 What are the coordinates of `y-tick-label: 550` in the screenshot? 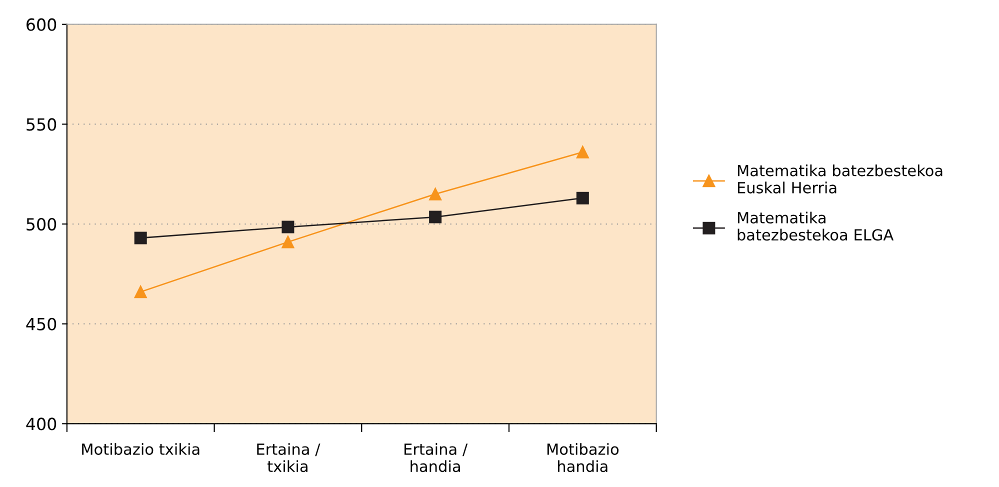 It's located at (41, 124).